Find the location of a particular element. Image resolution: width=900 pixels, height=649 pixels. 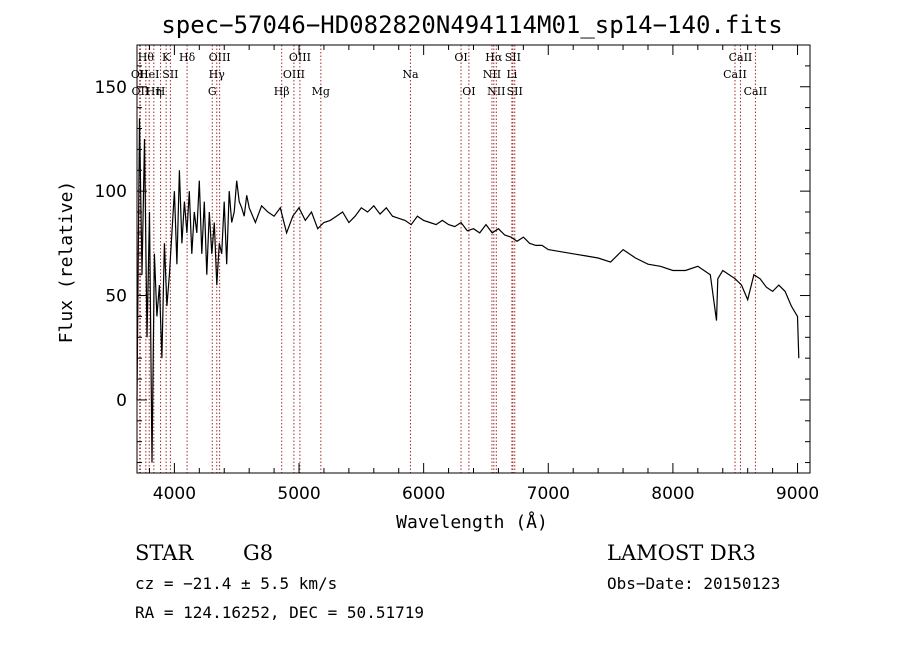

survey-name: LAMOST DR3 is located at coordinates (681, 553).